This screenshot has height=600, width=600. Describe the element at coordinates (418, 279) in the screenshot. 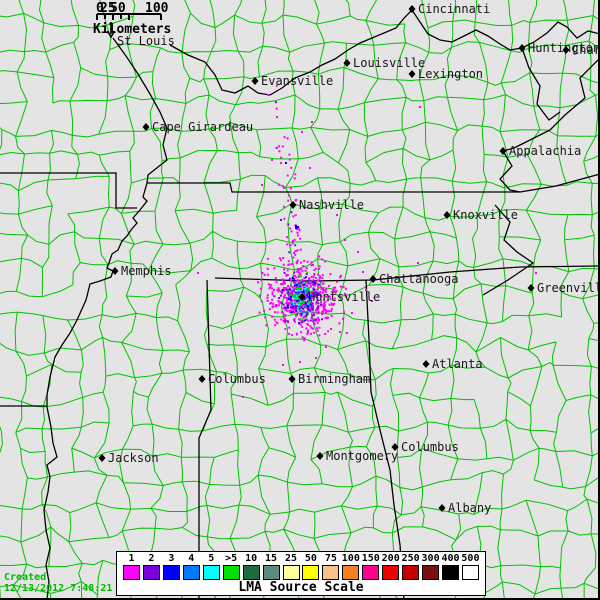

I see `city-label: Chattanooga` at that location.